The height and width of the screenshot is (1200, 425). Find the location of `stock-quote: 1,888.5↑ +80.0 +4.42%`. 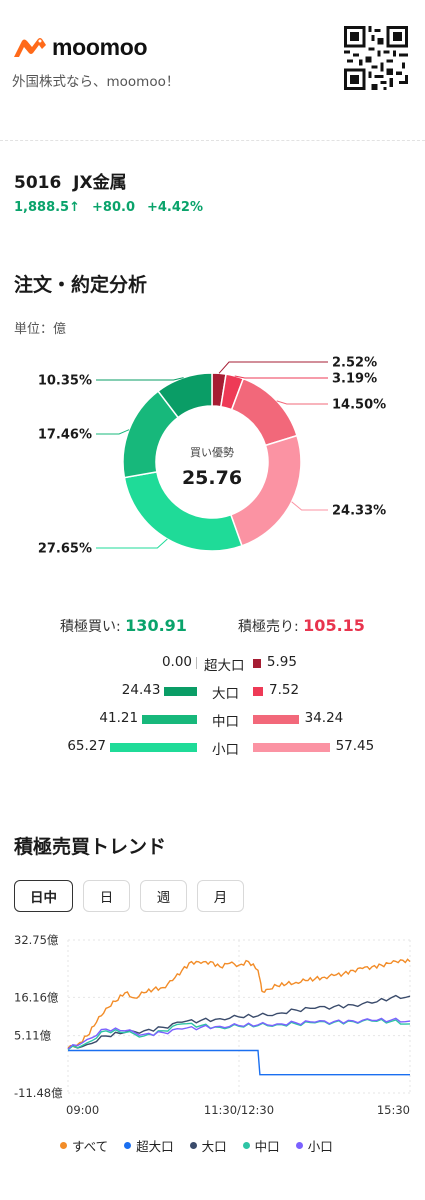

stock-quote: 1,888.5↑ +80.0 +4.42% is located at coordinates (108, 207).